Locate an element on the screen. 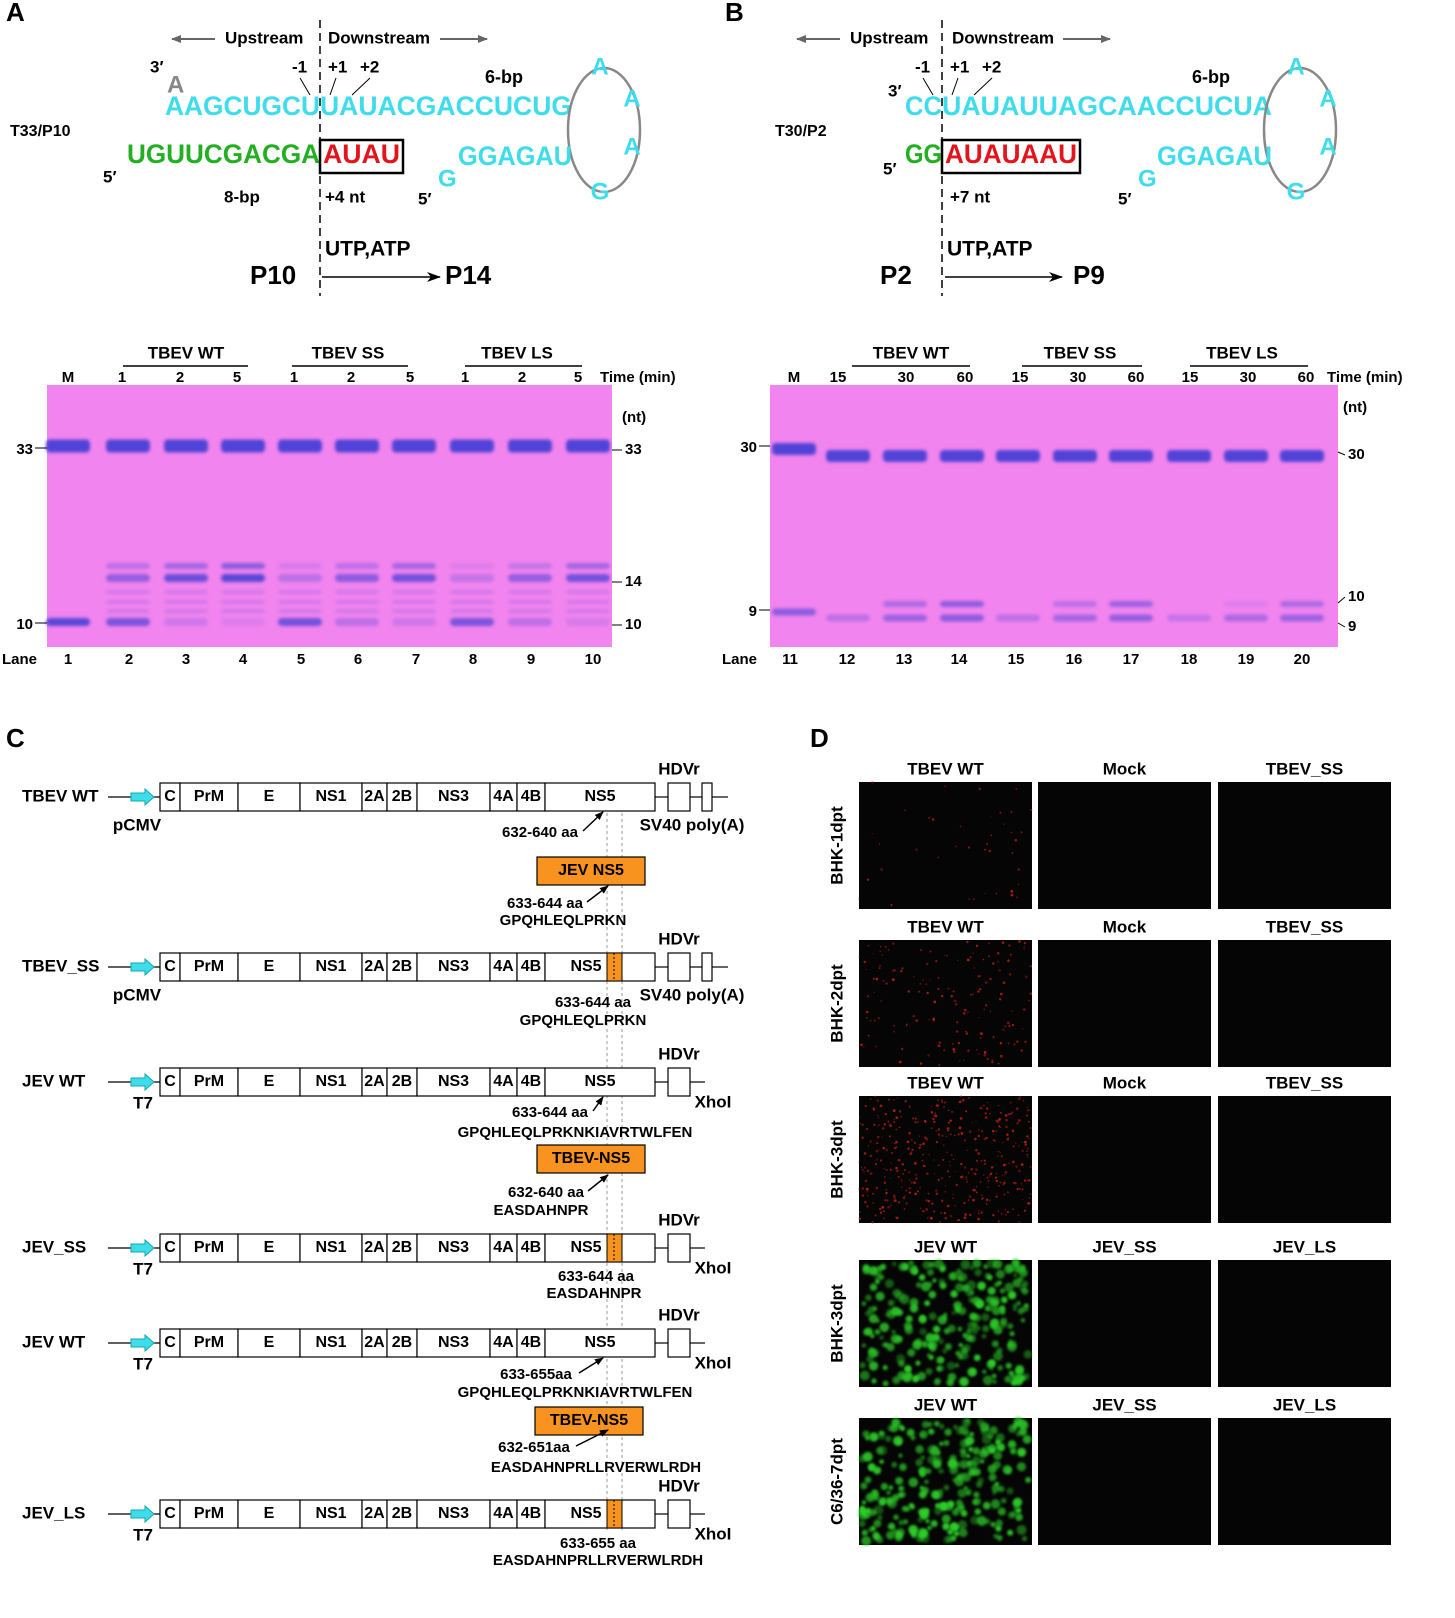  annotation: EASDAHNPR is located at coordinates (540, 1210).